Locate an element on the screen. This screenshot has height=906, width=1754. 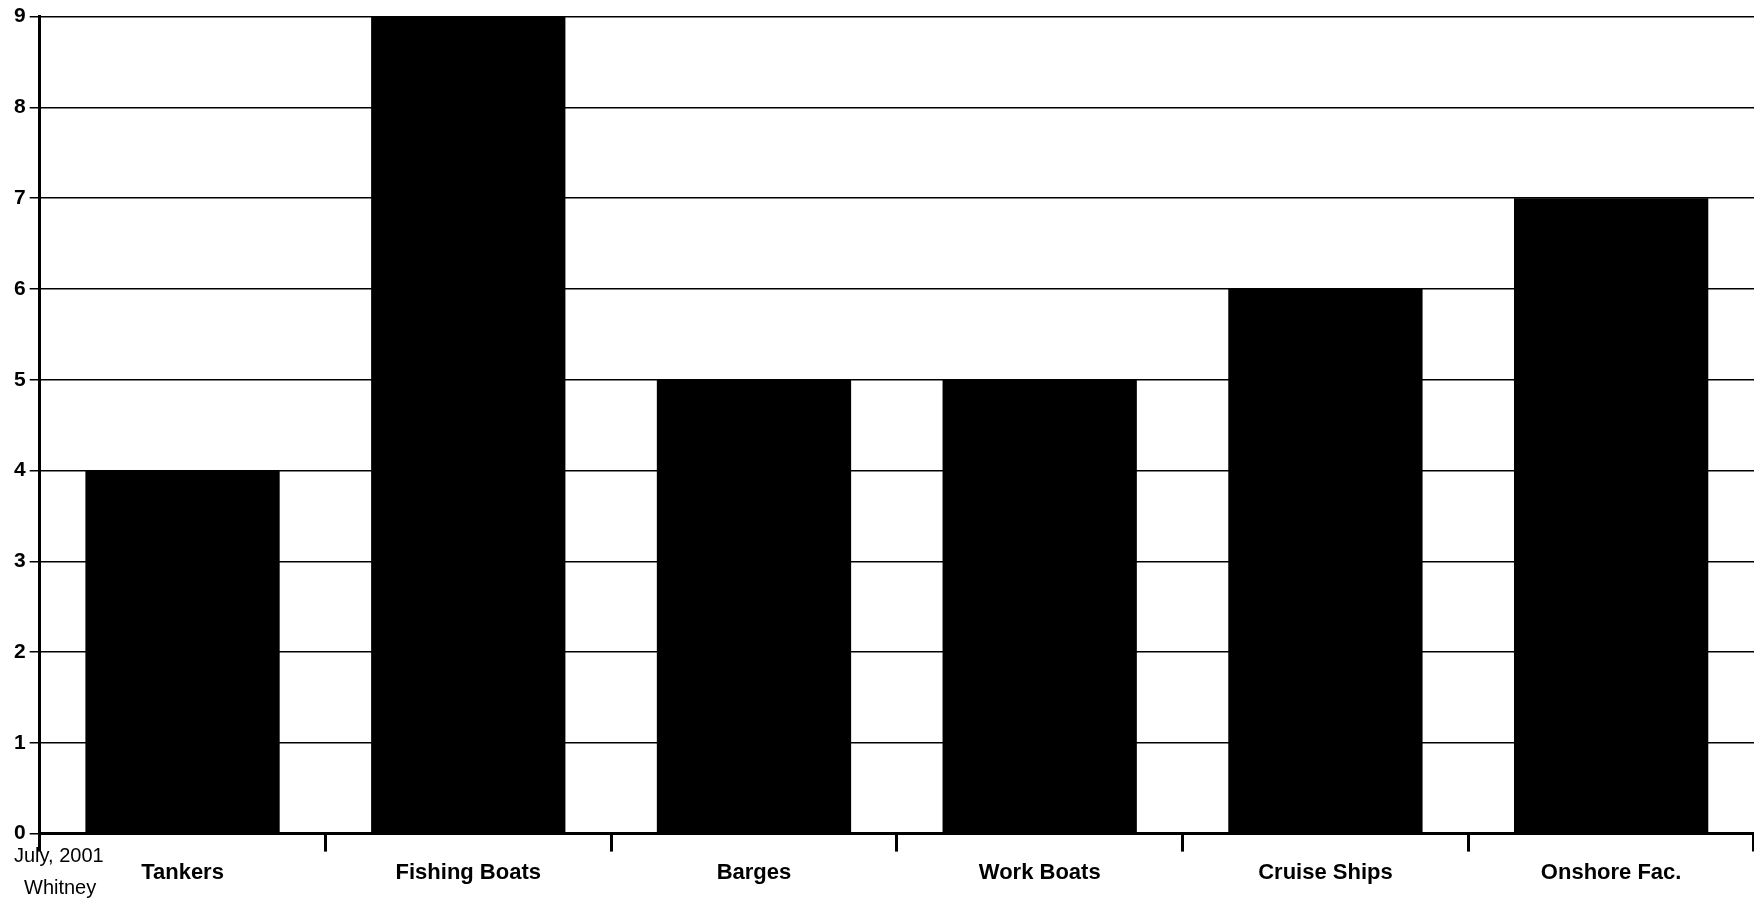
y-tick-label: 2 is located at coordinates (19, 650).